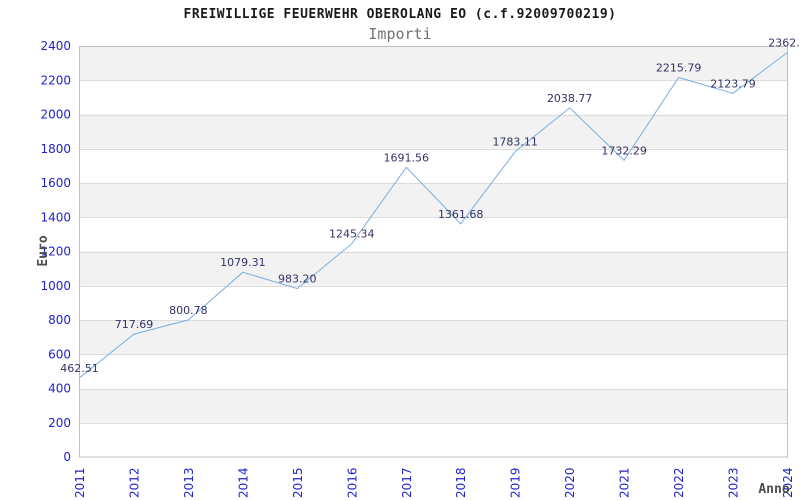  I want to click on y-axis-title: Euro, so click(43, 250).